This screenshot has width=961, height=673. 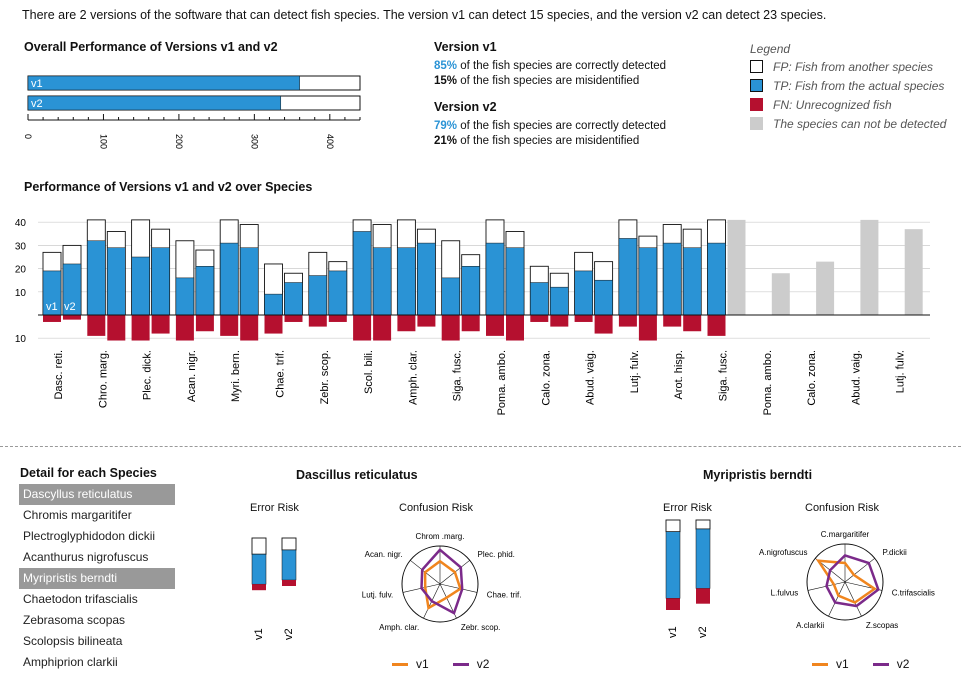 I want to click on overall-bar-v2, so click(x=154, y=103).